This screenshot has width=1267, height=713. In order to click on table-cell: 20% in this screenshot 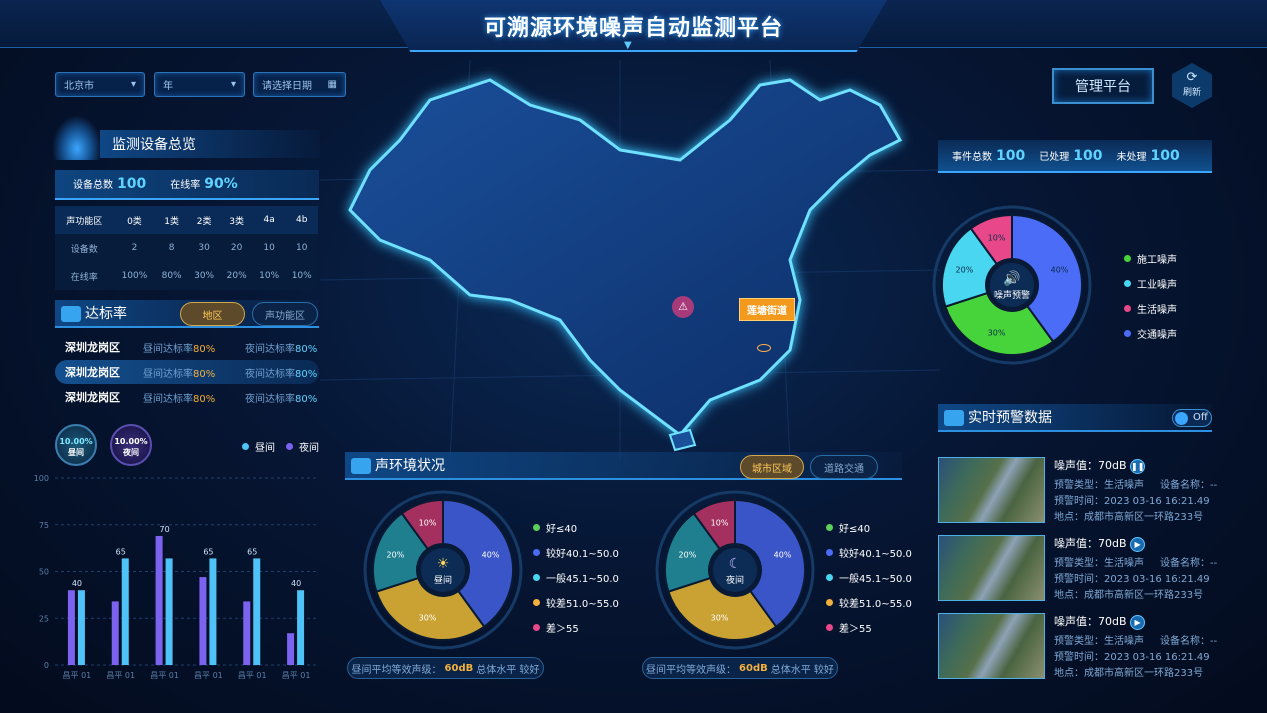, I will do `click(236, 276)`.